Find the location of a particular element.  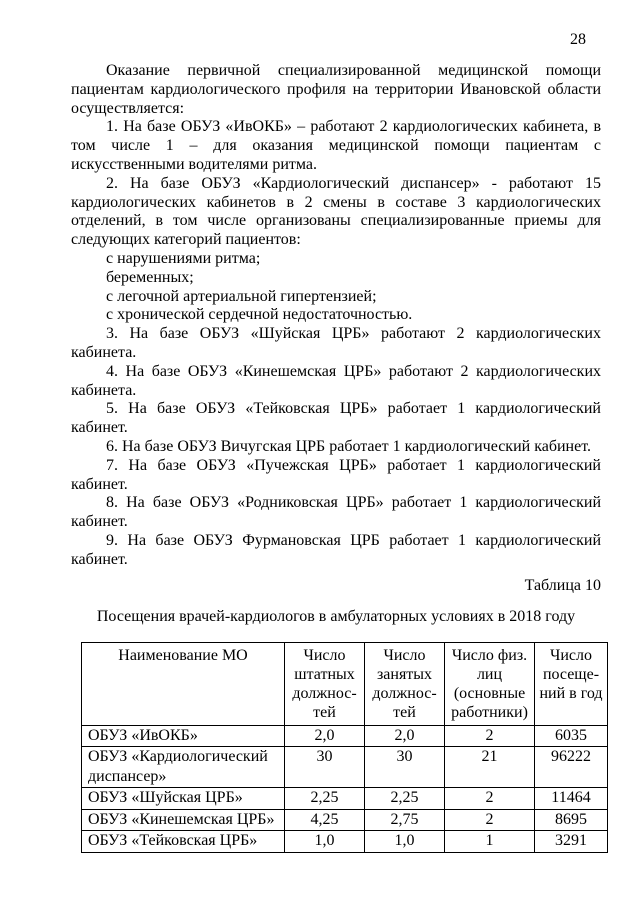

table-row: ОБУЗ «Кинешемская ЦРБ» 4,25 2,75 2 8695 is located at coordinates (344, 820).